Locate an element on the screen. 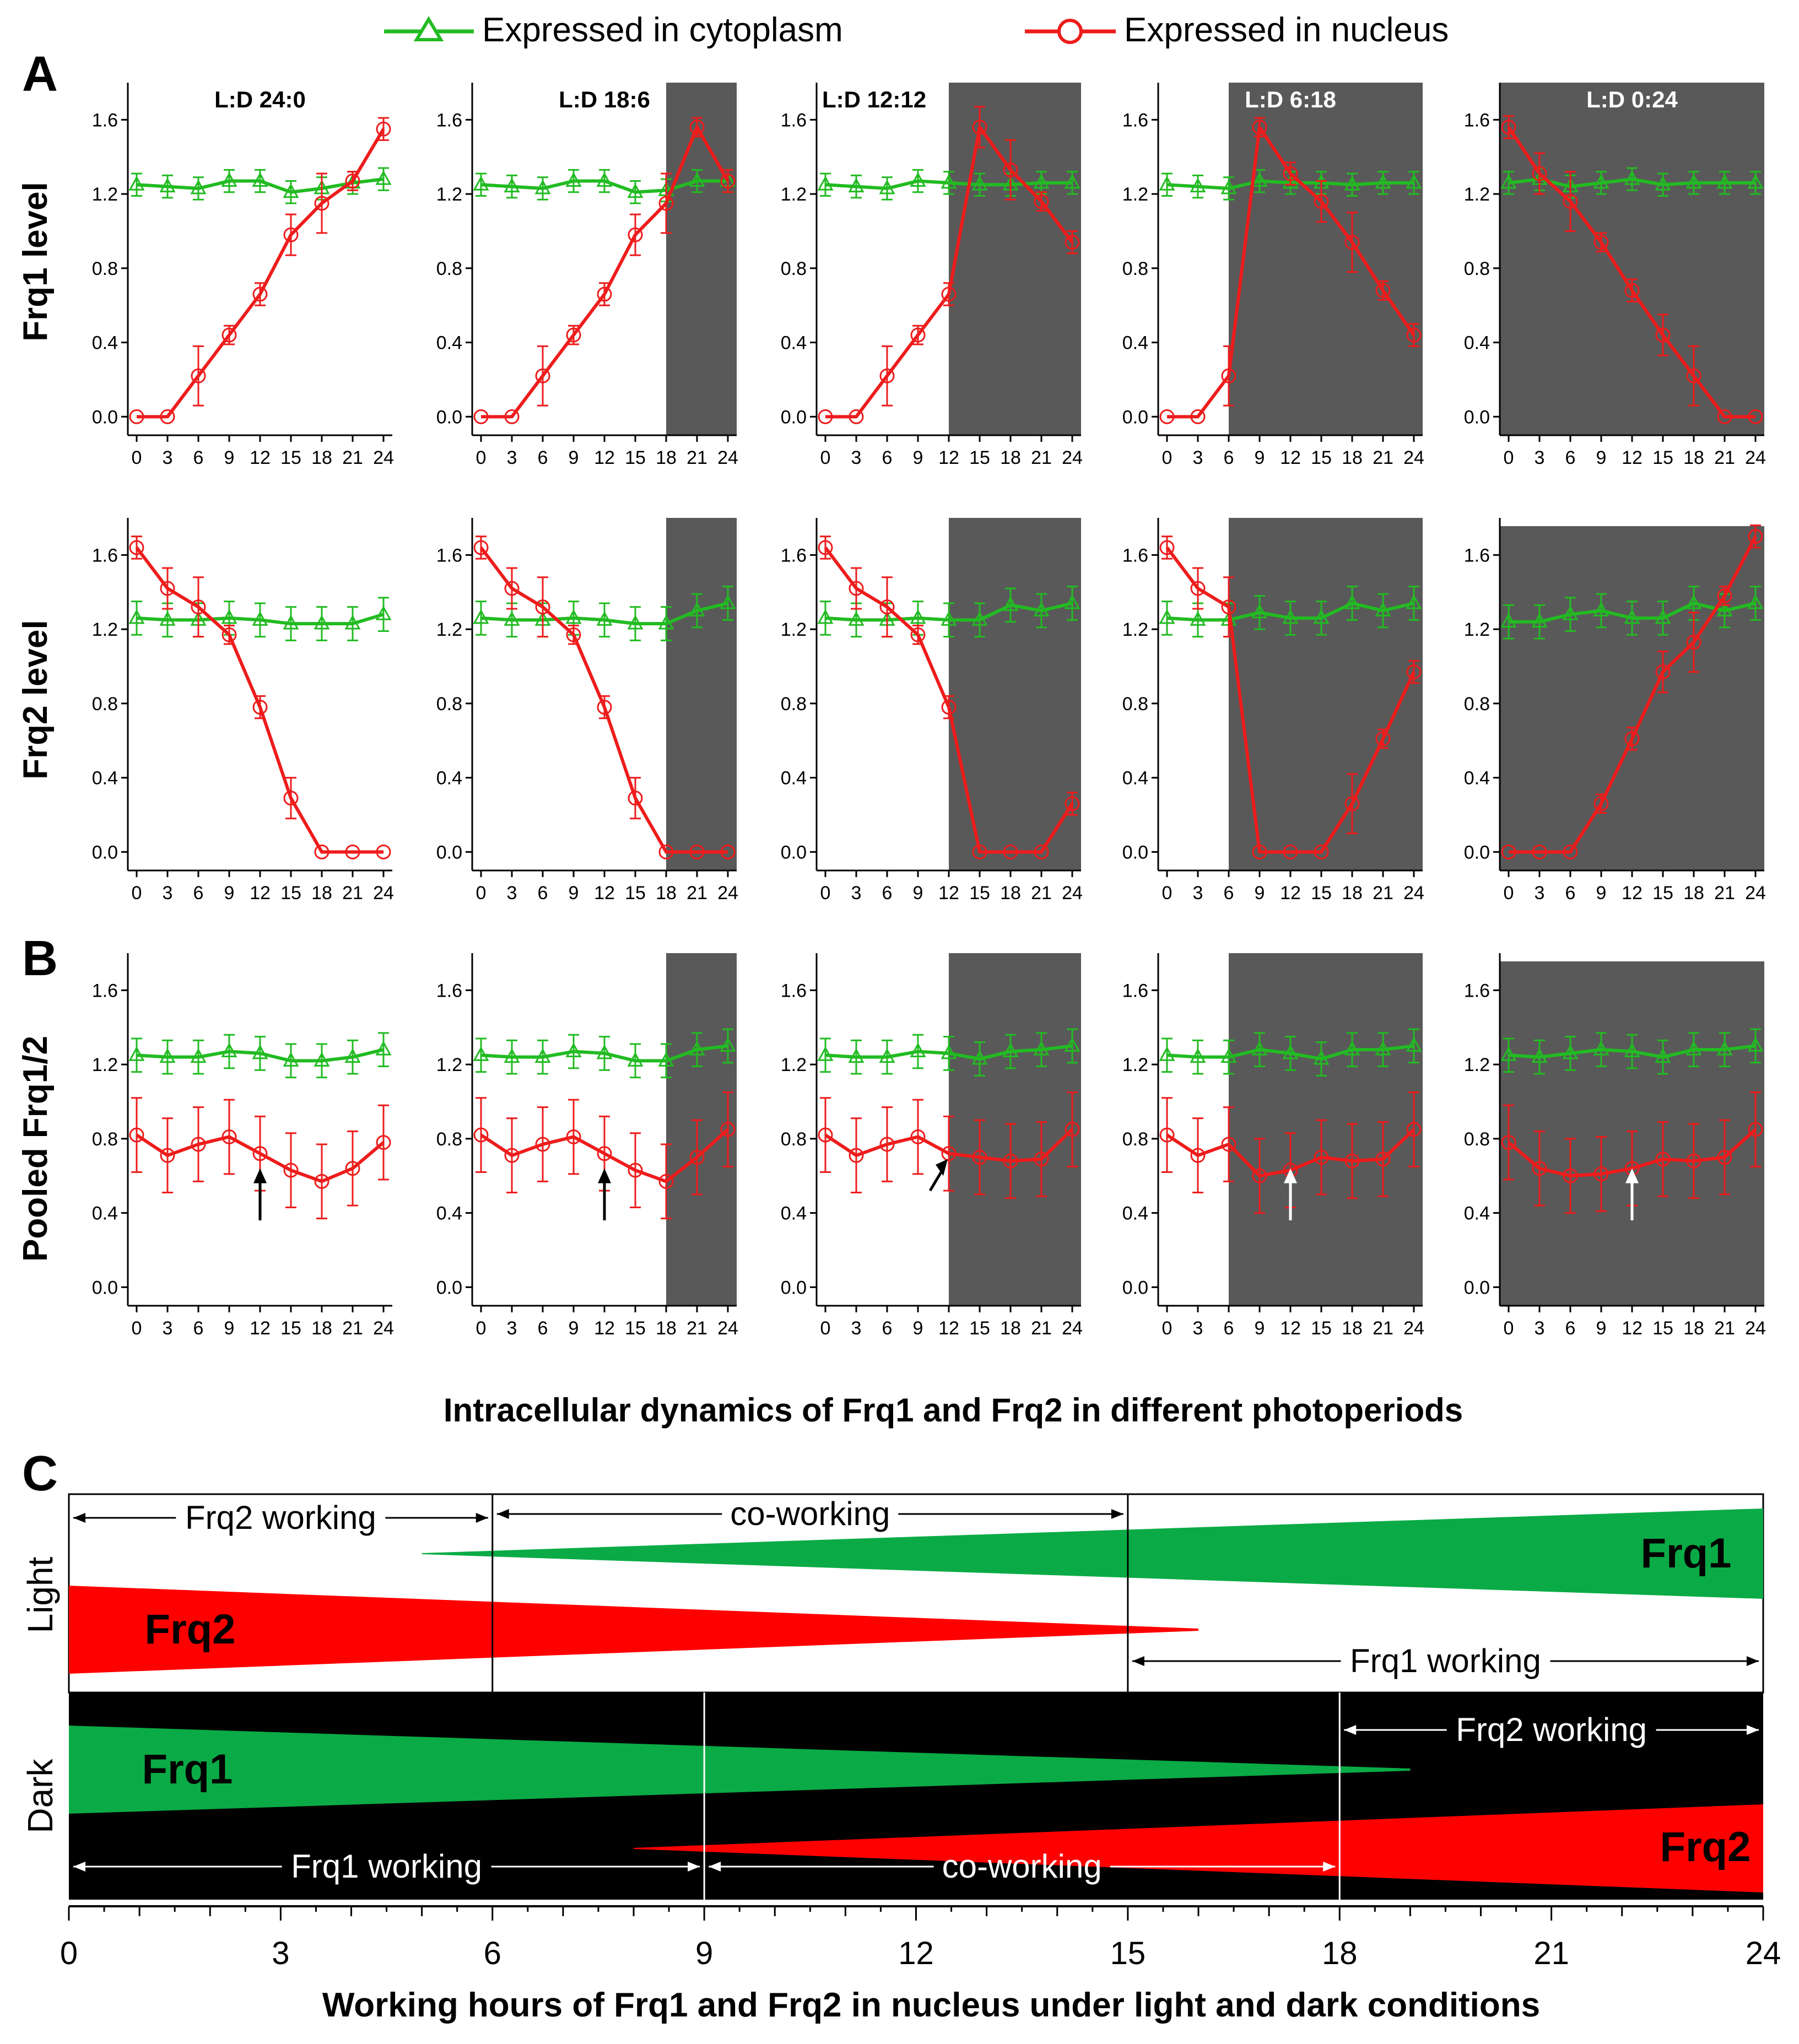 This screenshot has width=1799, height=2044. x-tick-label: 15 is located at coordinates (290, 457).